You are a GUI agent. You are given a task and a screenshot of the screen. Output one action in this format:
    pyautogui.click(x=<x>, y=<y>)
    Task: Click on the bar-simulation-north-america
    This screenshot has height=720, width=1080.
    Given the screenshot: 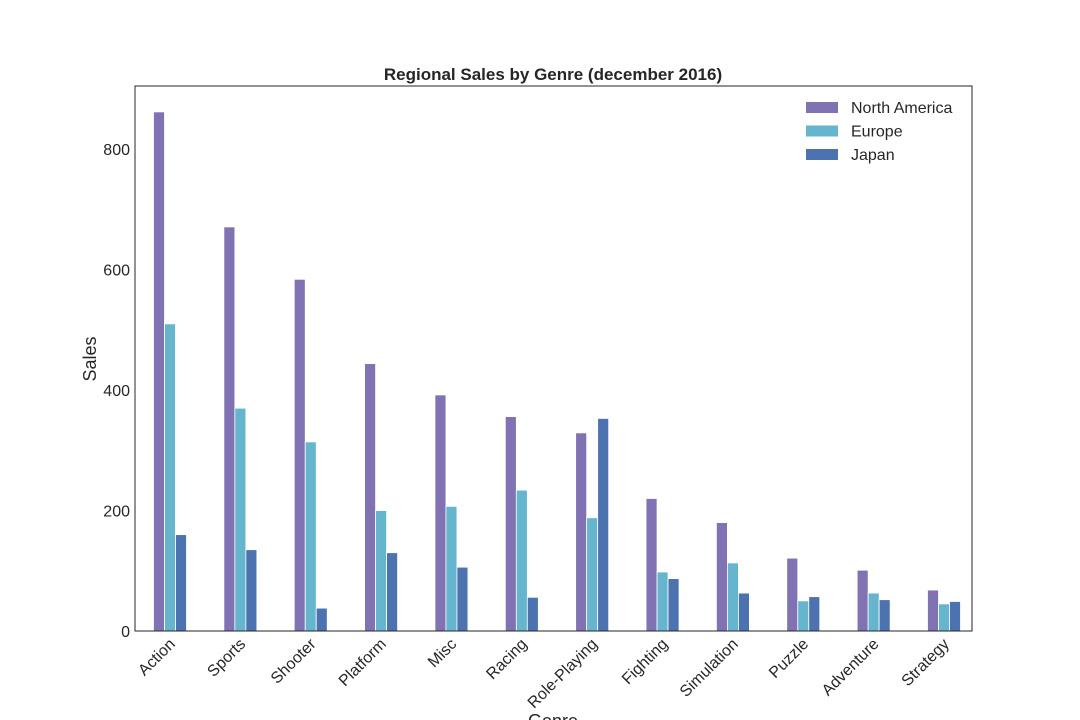 What is the action you would take?
    pyautogui.click(x=722, y=577)
    